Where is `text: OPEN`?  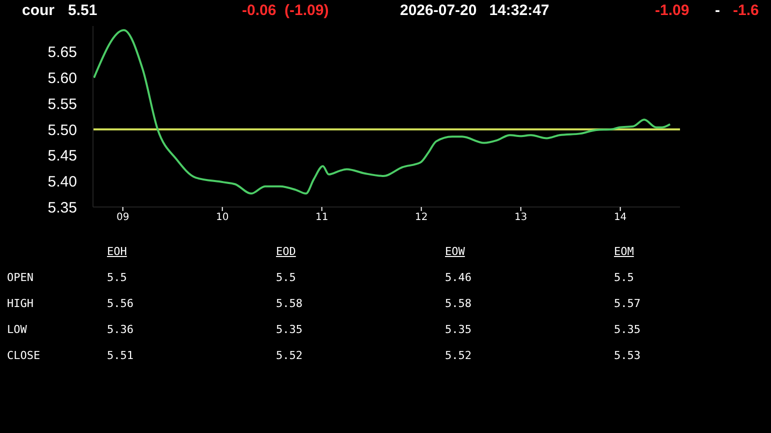 text: OPEN is located at coordinates (20, 277).